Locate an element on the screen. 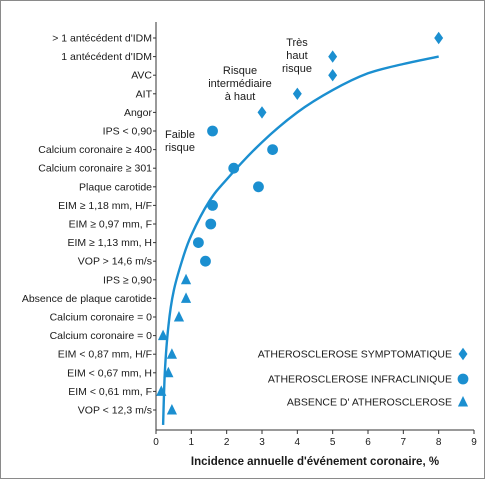 The image size is (485, 484). risk-annotation: Faible risque is located at coordinates (180, 141).